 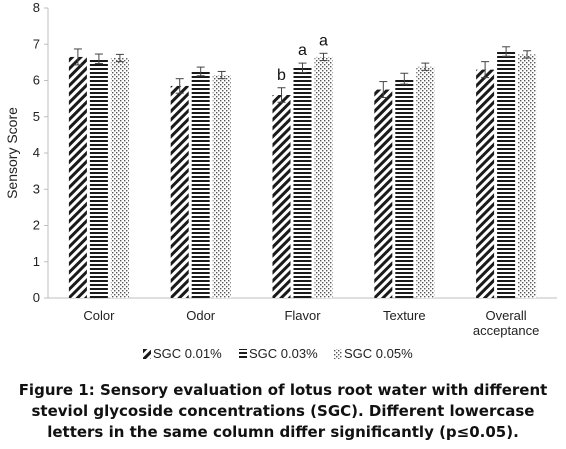 I want to click on y-tick-label: 7, so click(x=36, y=43).